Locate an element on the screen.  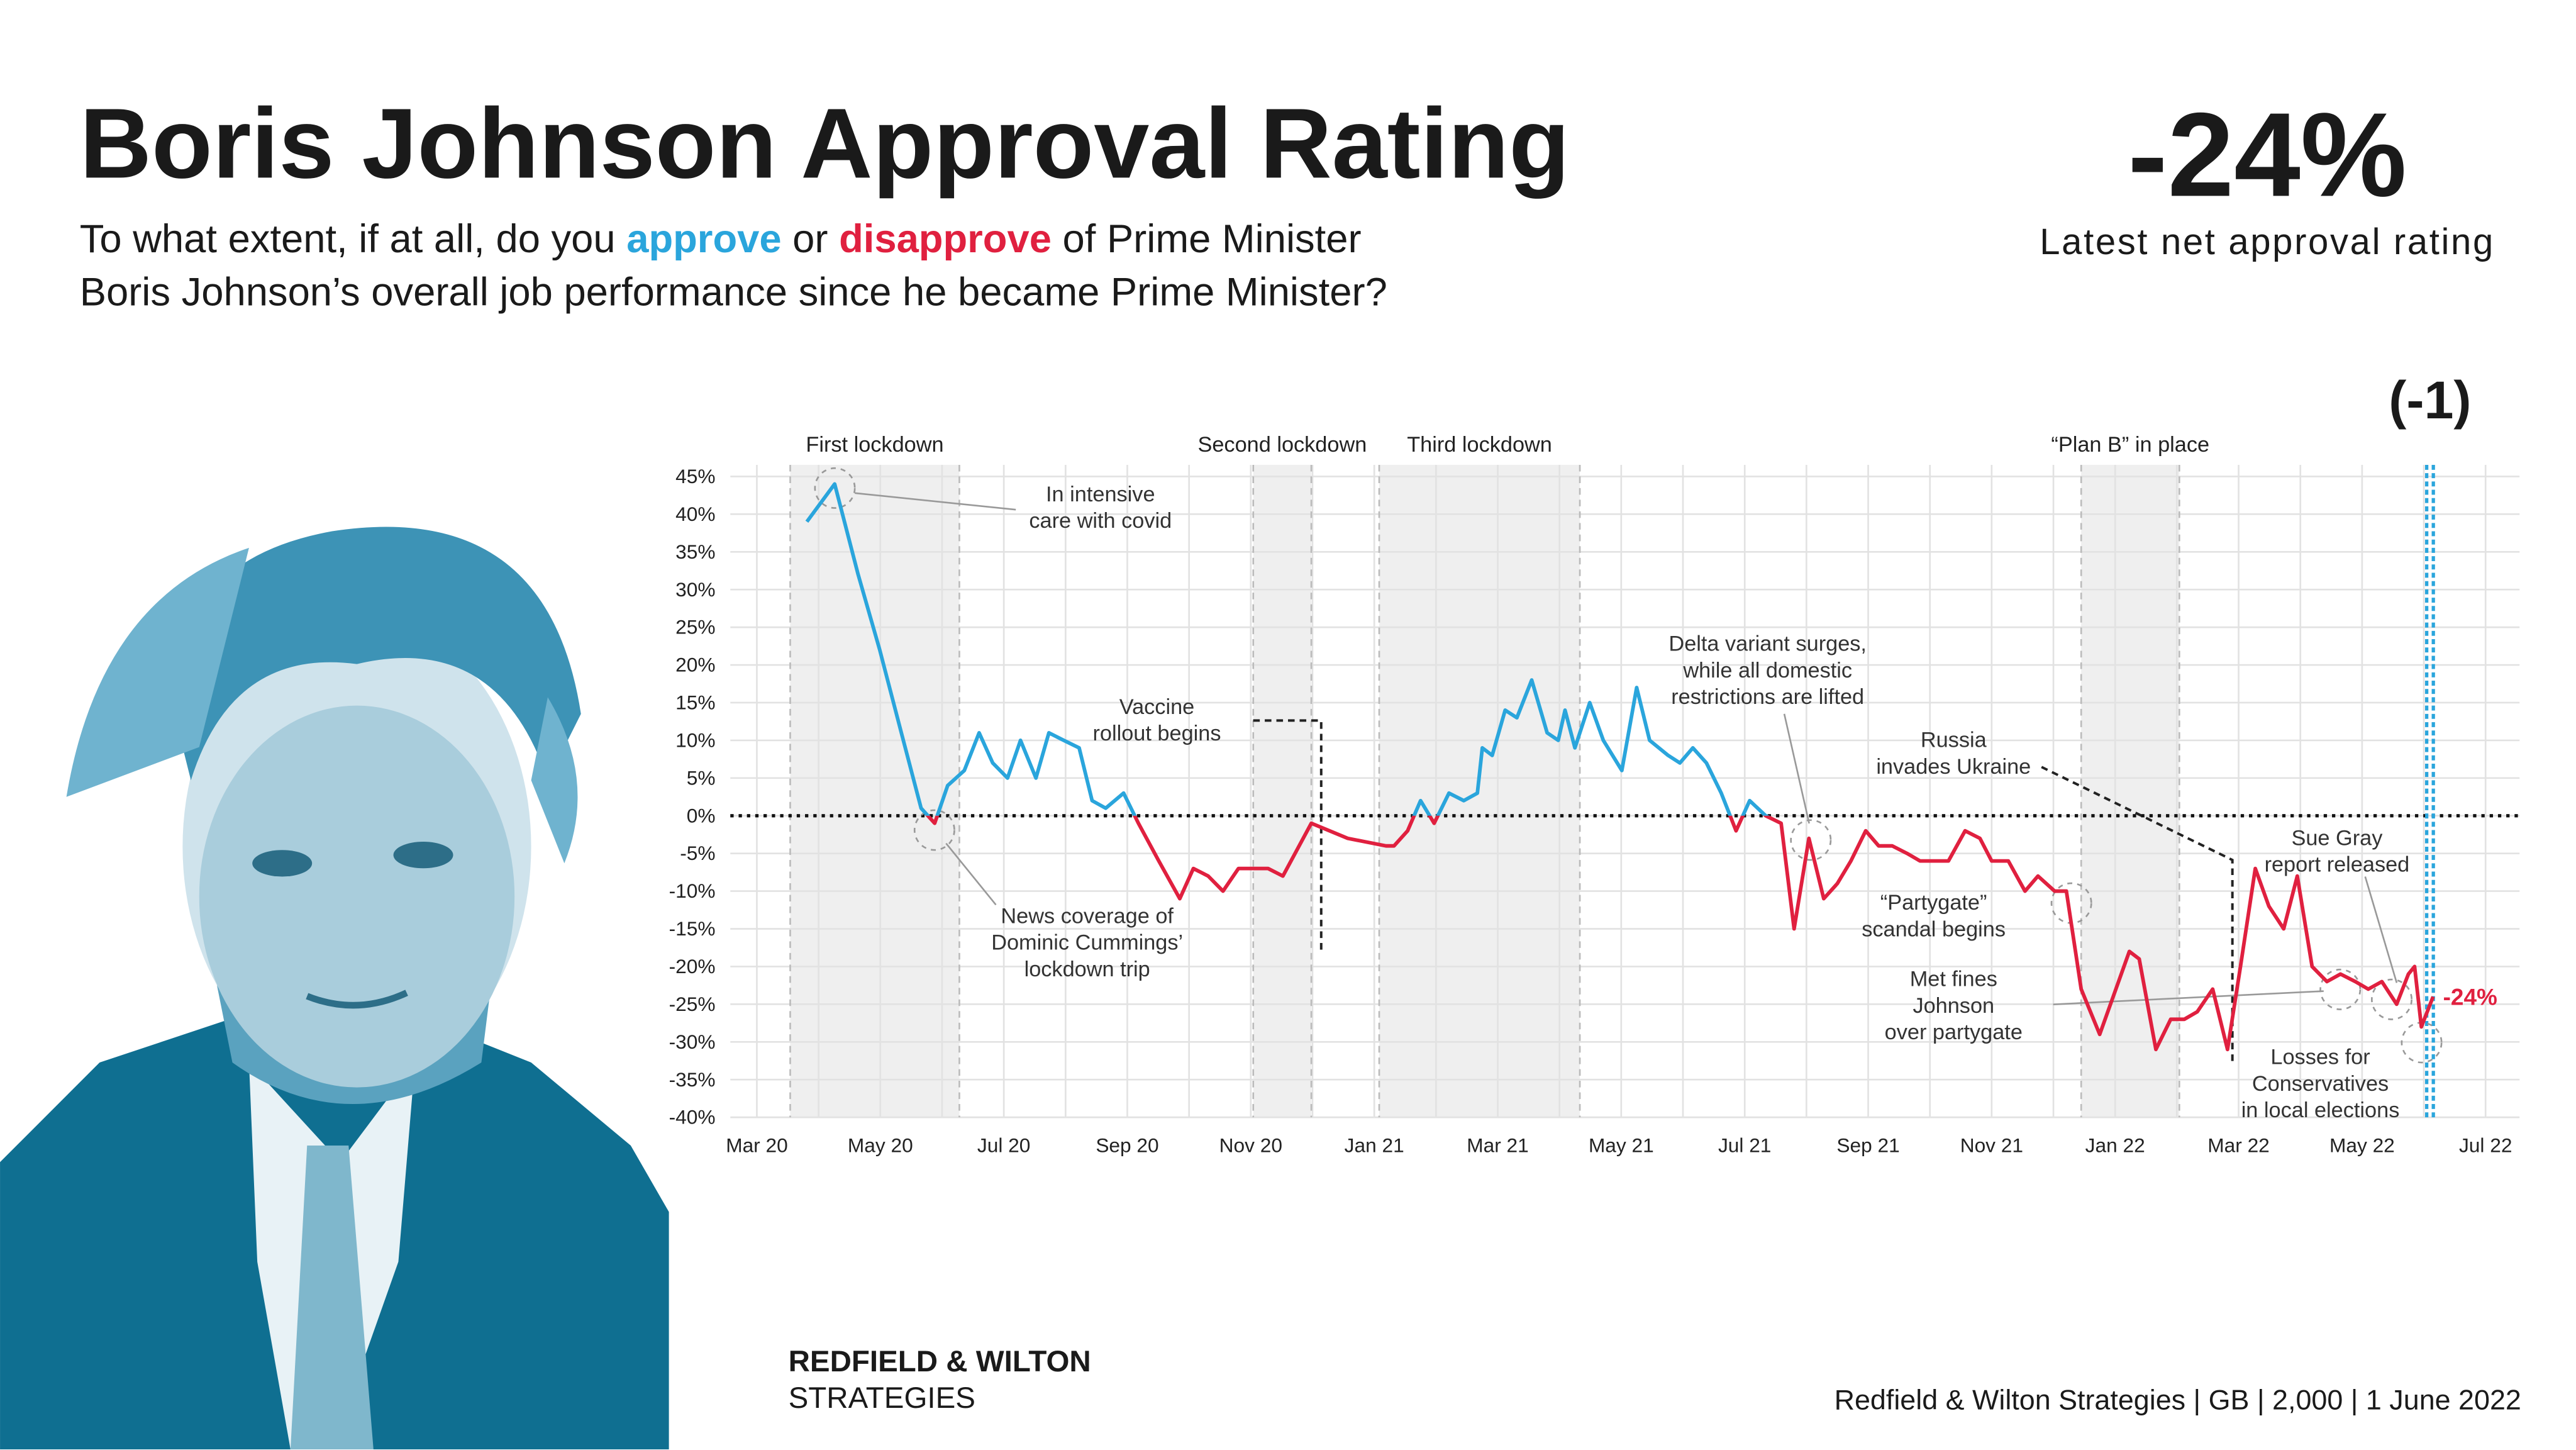
x-tick-label: Jan 22 is located at coordinates (2115, 1145).